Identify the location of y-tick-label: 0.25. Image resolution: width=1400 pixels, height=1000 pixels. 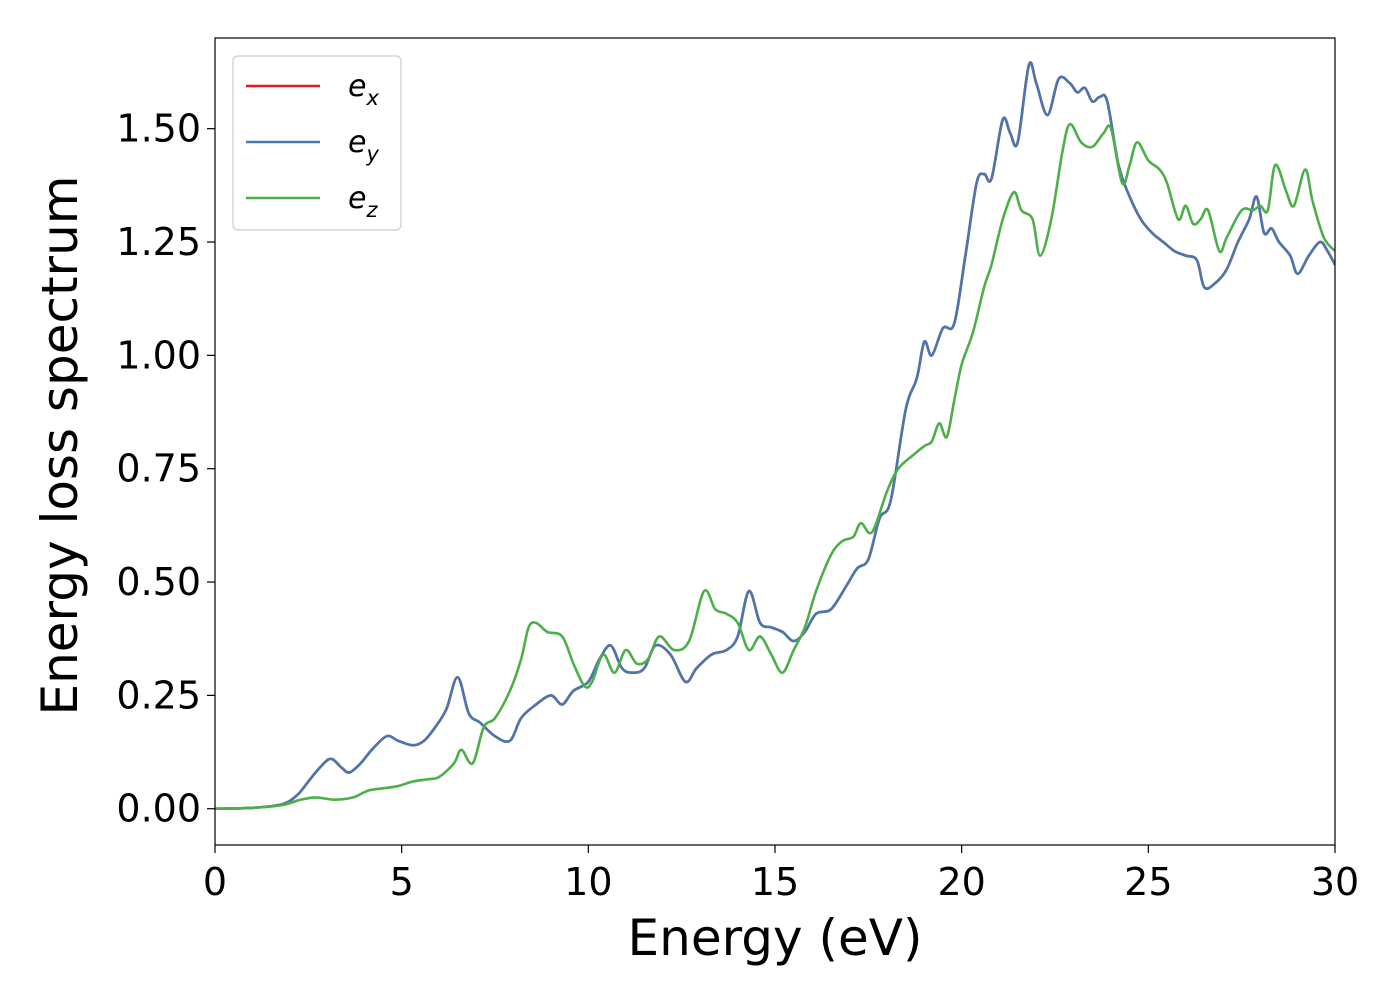
(158, 695).